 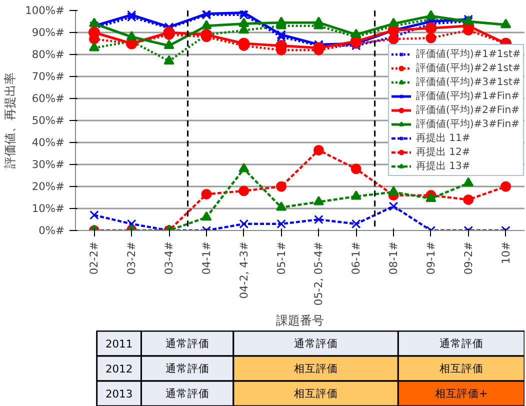 I want to click on y-tick-label: 20%#, so click(x=48, y=186).